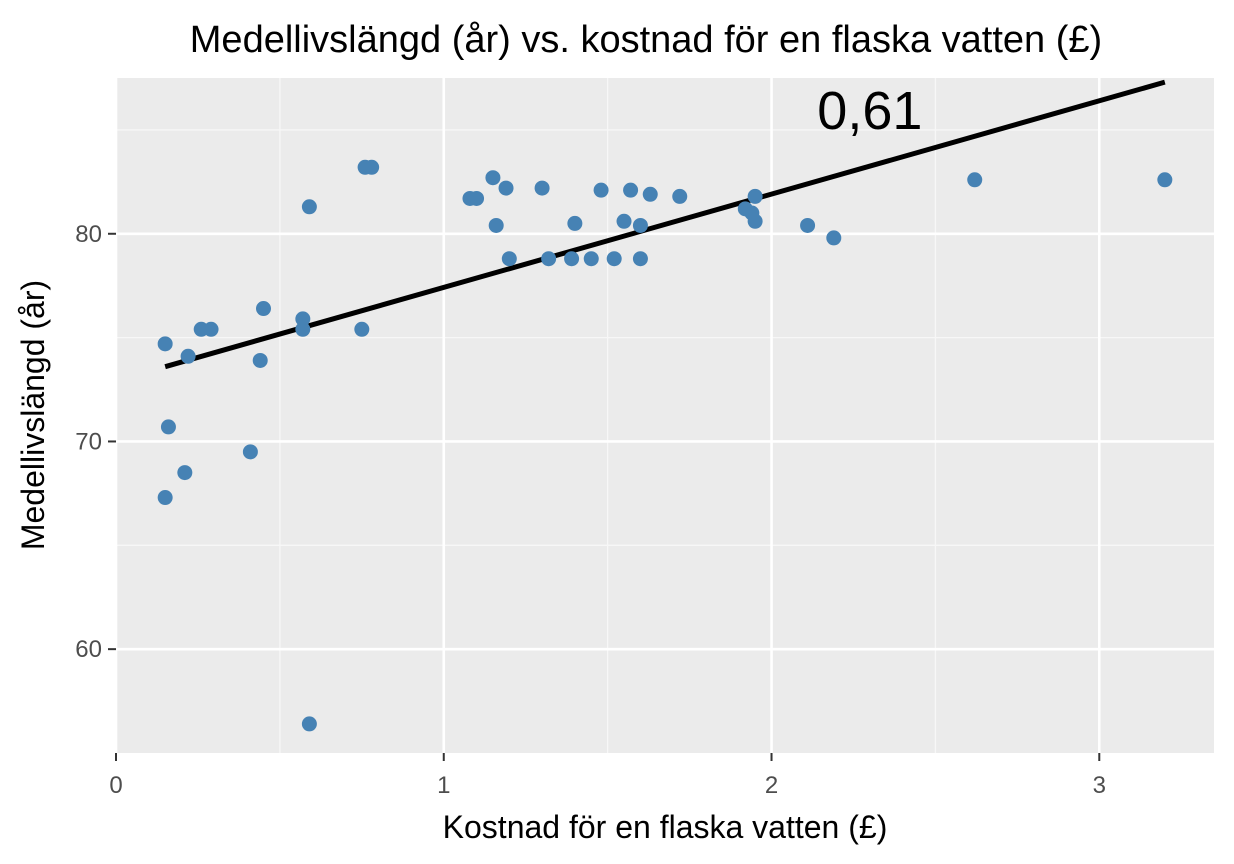 This screenshot has width=1234, height=864. What do you see at coordinates (88, 234) in the screenshot?
I see `y-tick-label: 80` at bounding box center [88, 234].